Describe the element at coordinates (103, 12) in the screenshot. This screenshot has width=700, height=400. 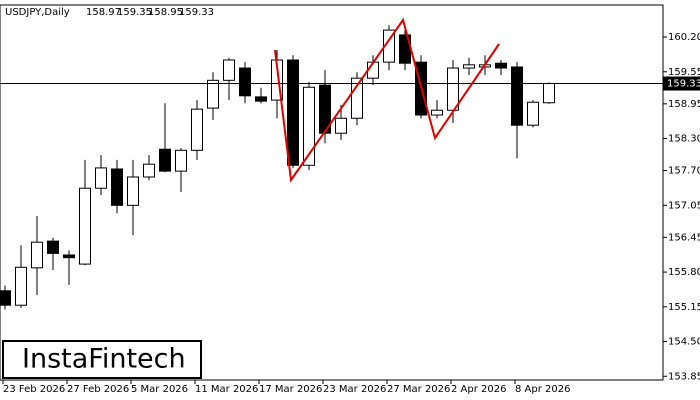
I see `header-open: 158.97` at that location.